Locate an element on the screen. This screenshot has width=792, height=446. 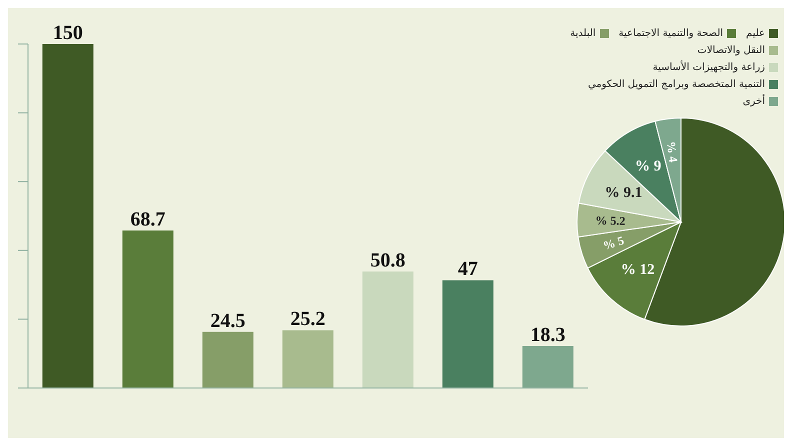
data-label: 25.2 is located at coordinates (308, 319).